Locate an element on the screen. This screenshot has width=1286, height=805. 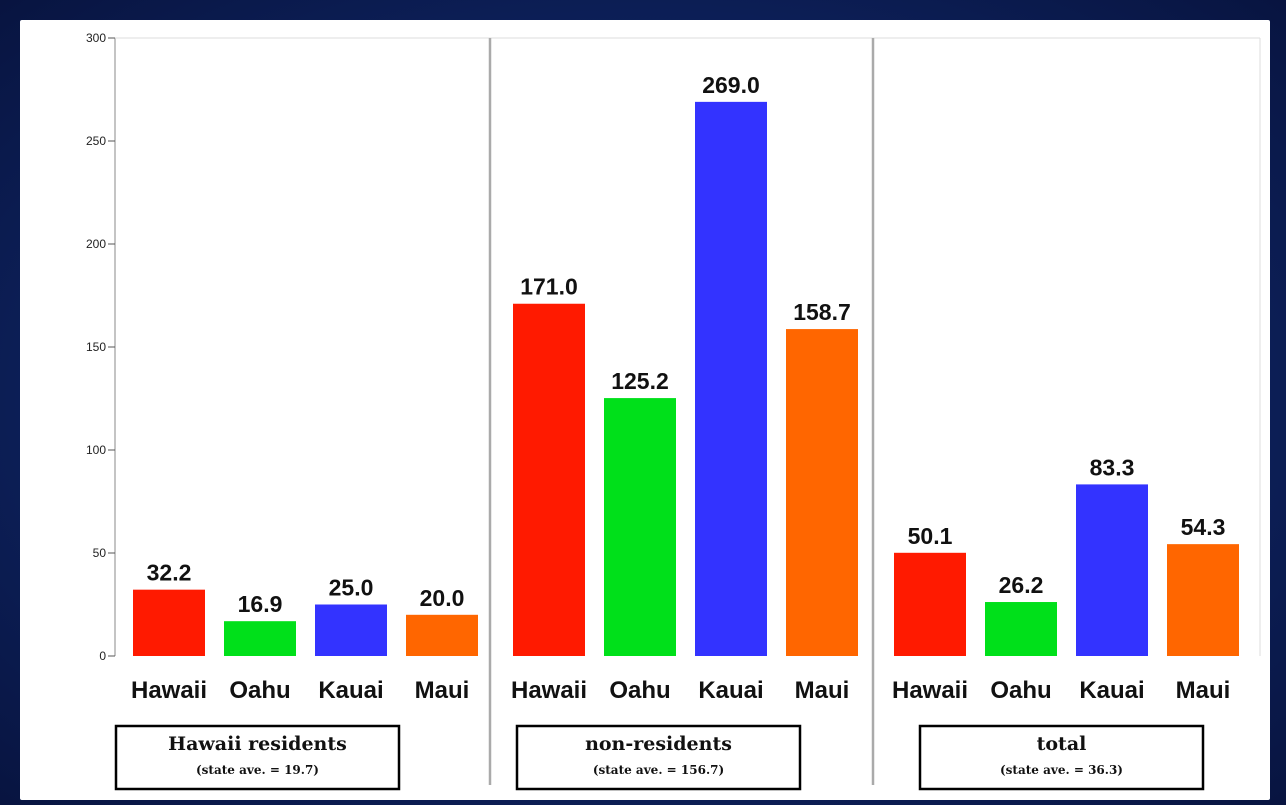
bar-value-label: 54.3 is located at coordinates (1203, 527).